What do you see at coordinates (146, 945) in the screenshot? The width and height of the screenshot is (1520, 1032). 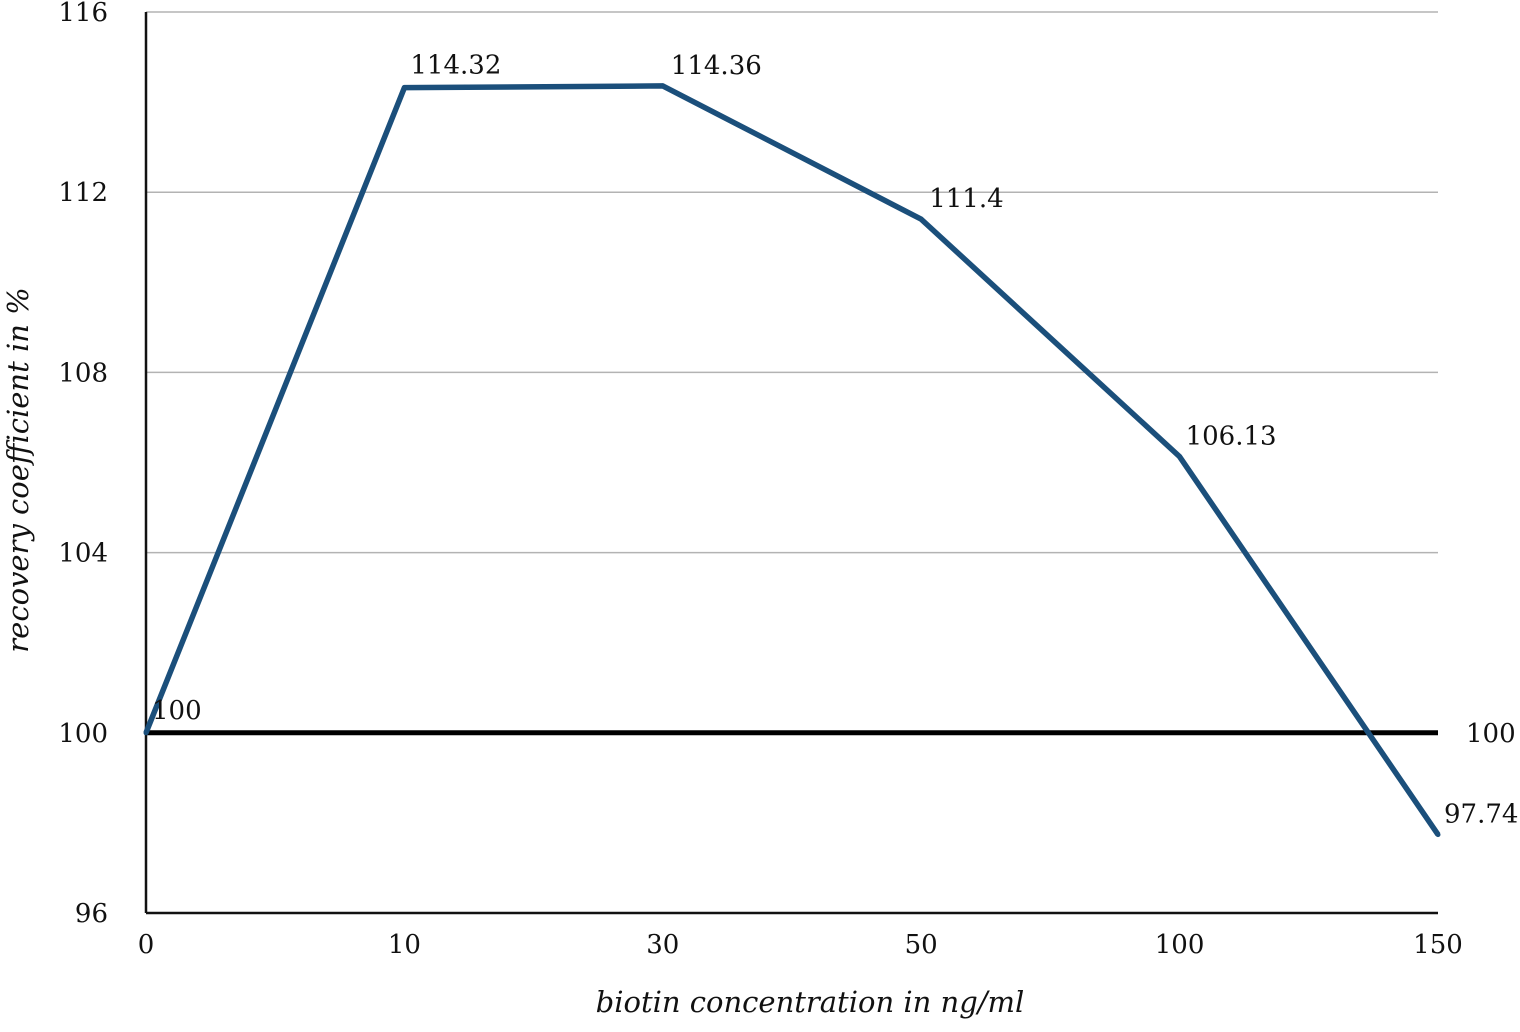 I see `x-tick-label: 0` at bounding box center [146, 945].